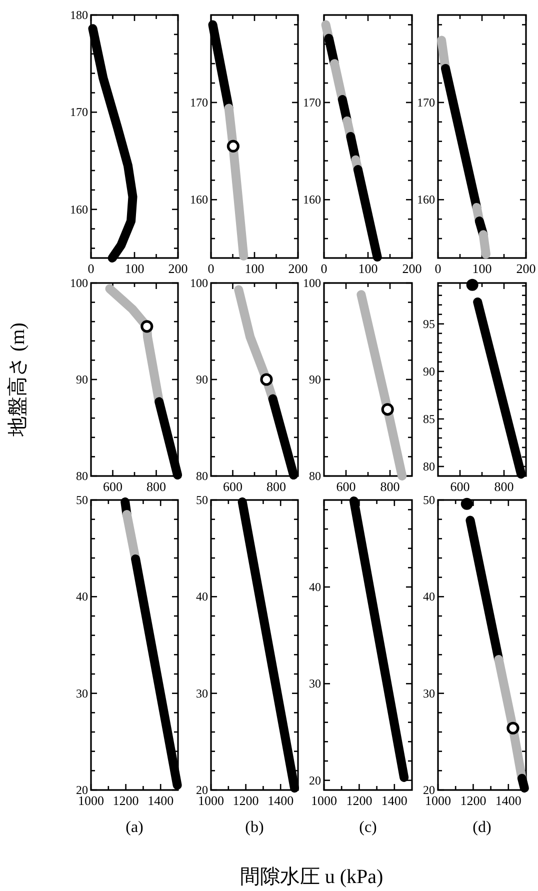  What do you see at coordinates (315, 780) in the screenshot?
I see `y-tick-label: 20` at bounding box center [315, 780].